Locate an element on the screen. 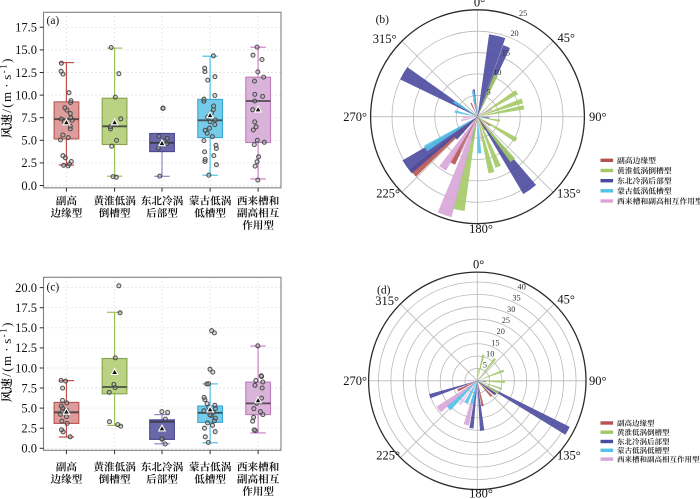  svg-text: 30 is located at coordinates (511, 309).